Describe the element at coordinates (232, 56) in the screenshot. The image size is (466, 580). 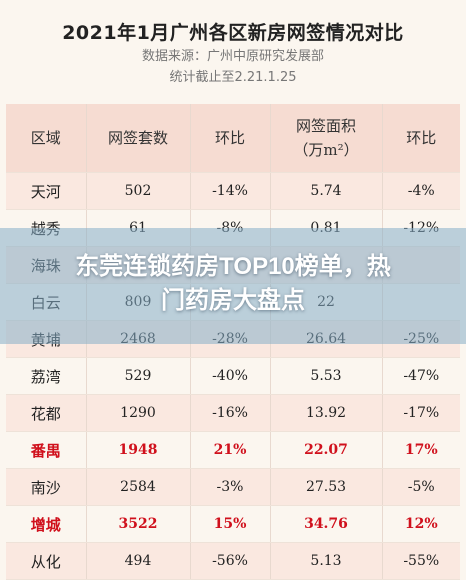
I see `data-source-note: 数据来源：广州中原研究发展部` at that location.